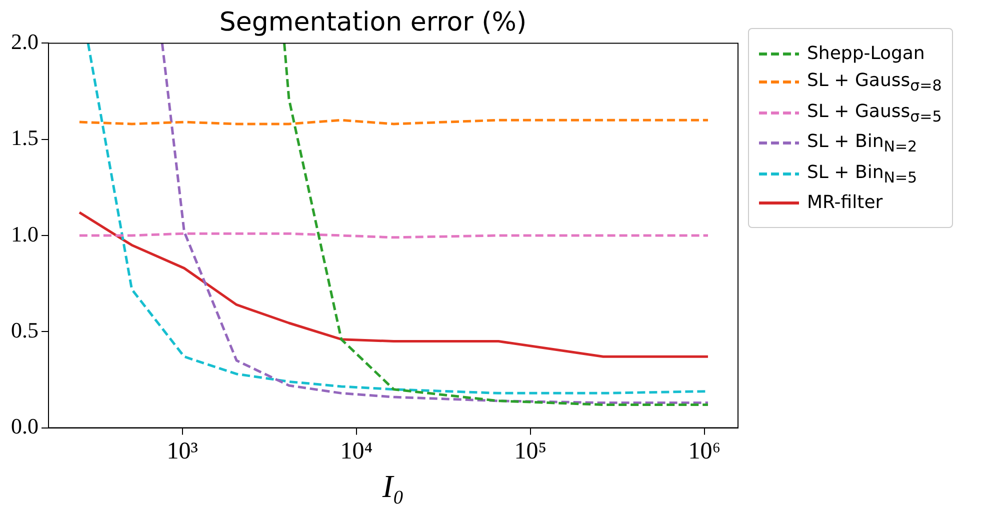 This screenshot has width=983, height=520. Describe the element at coordinates (24, 329) in the screenshot. I see `y-tick-label: 0.5` at that location.